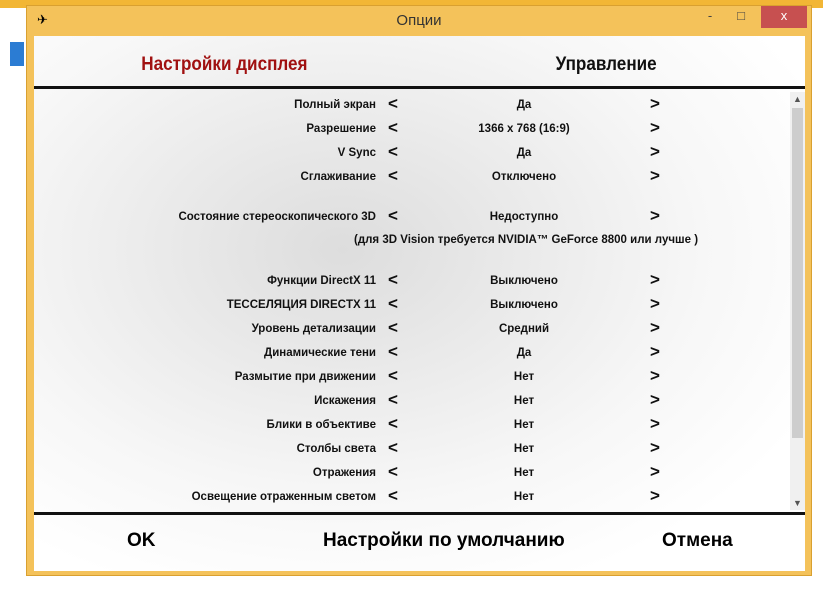 This screenshot has width=823, height=611. What do you see at coordinates (524, 129) in the screenshot?
I see `setting-value: 1366 x 768 (16:9)` at bounding box center [524, 129].